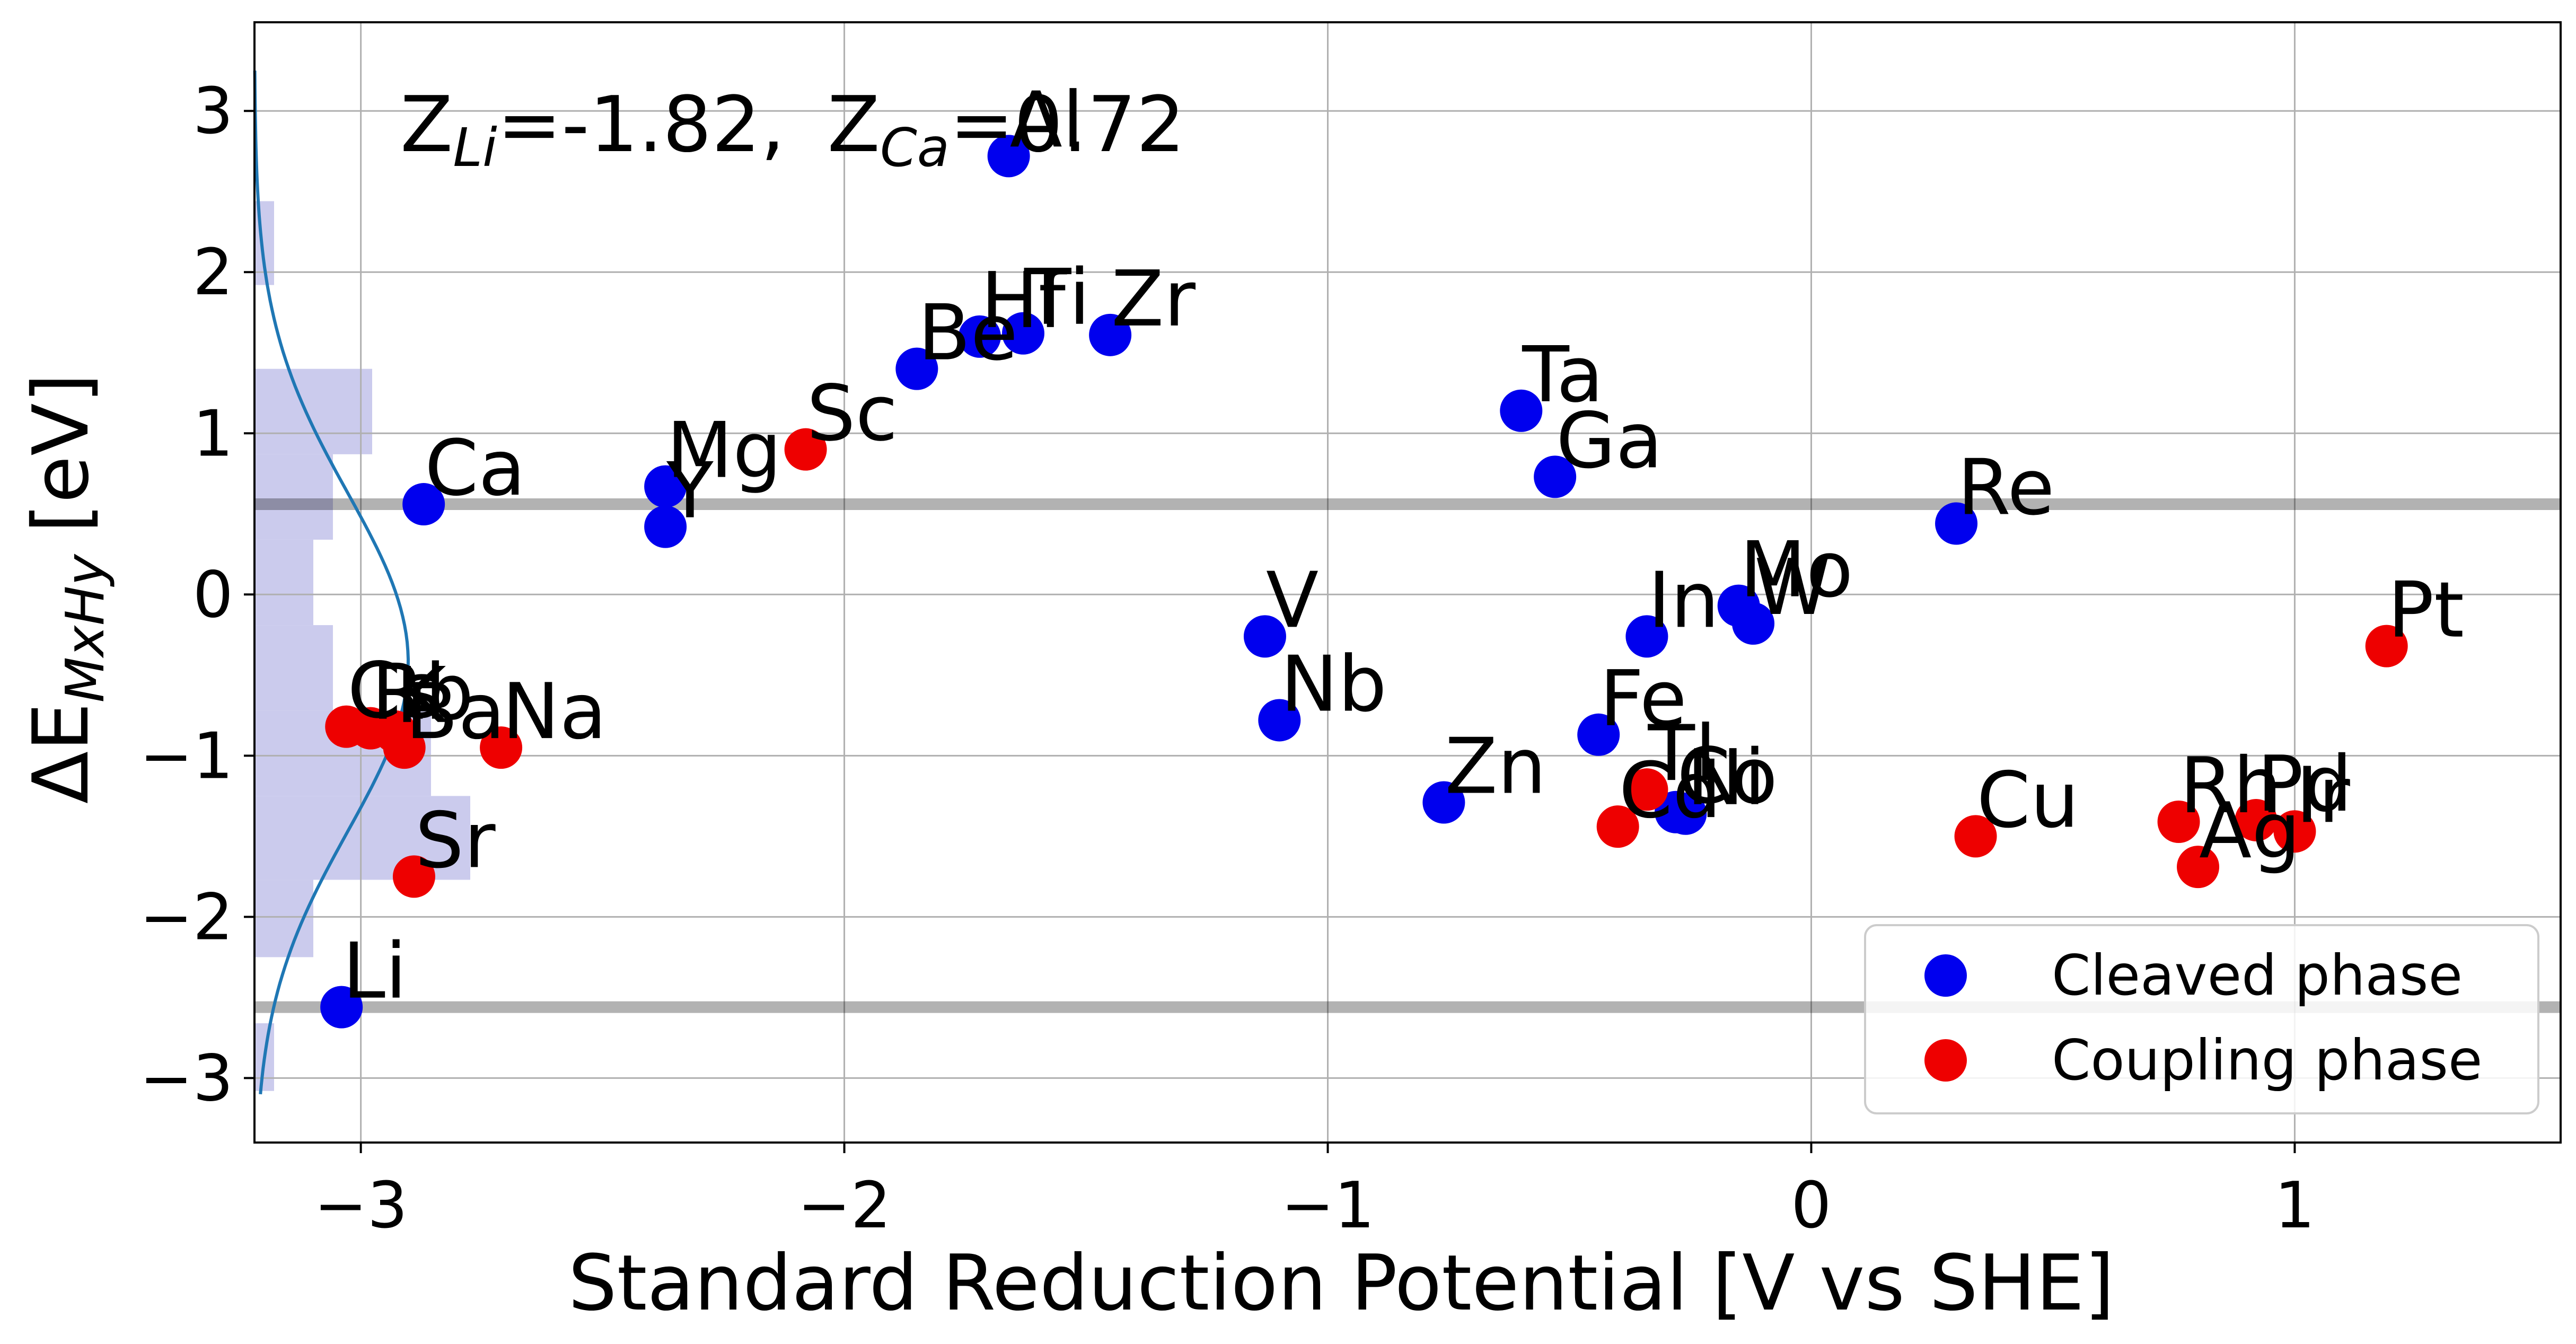 Image resolution: width=2576 pixels, height=1344 pixels. Describe the element at coordinates (852, 414) in the screenshot. I see `point-label-sc: Sc` at that location.